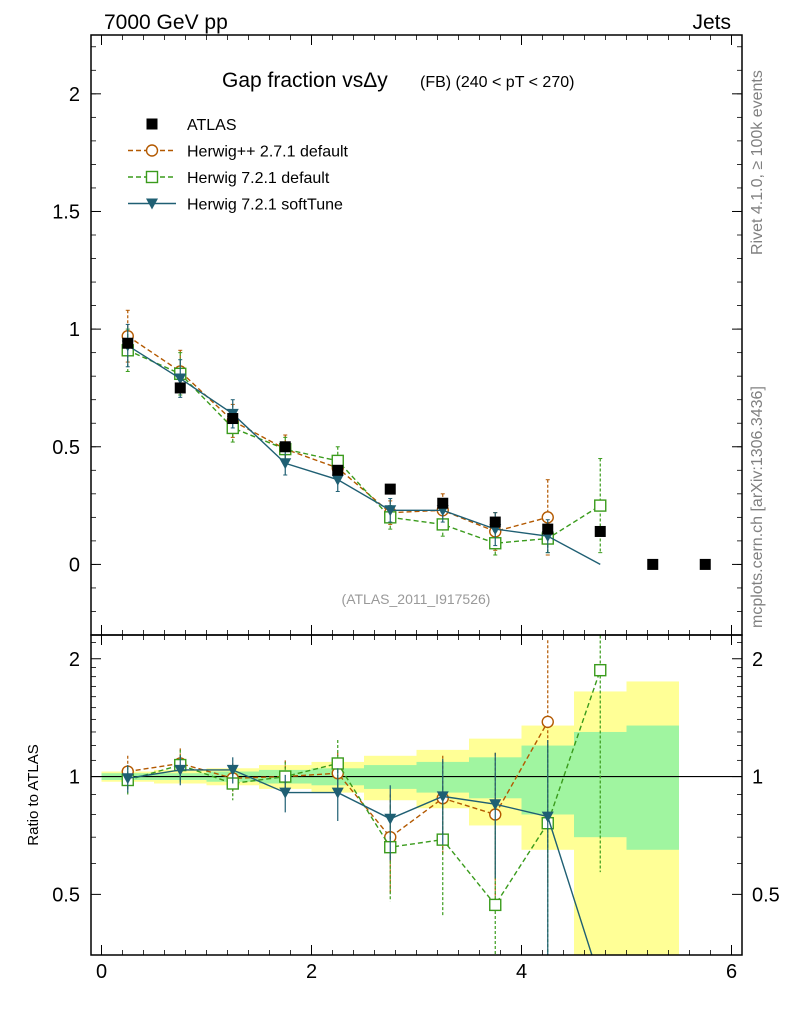 The height and width of the screenshot is (1029, 786). I want to click on rivet-label: Rivet 4.1.0, ≥ 100k events, so click(757, 162).